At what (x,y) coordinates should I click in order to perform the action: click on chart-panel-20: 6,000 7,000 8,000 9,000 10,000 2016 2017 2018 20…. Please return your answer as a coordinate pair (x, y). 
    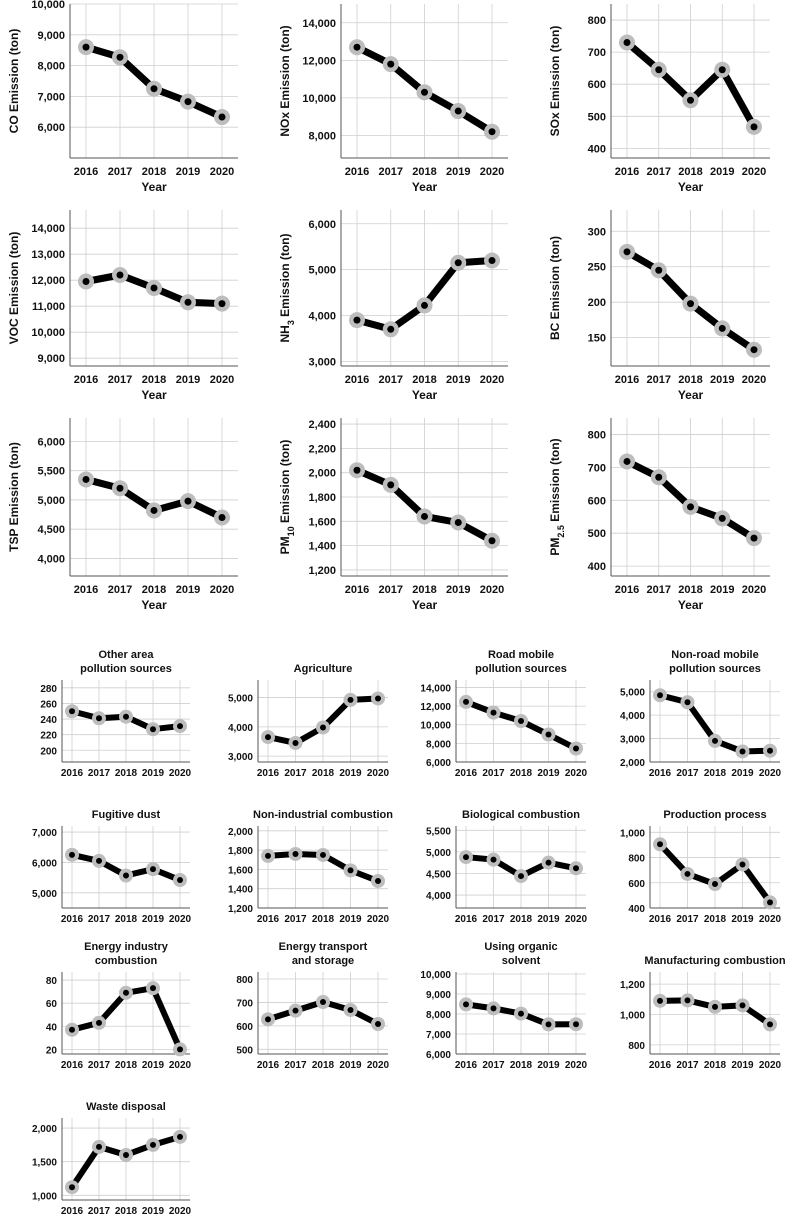
    Looking at the image, I should click on (503, 1006).